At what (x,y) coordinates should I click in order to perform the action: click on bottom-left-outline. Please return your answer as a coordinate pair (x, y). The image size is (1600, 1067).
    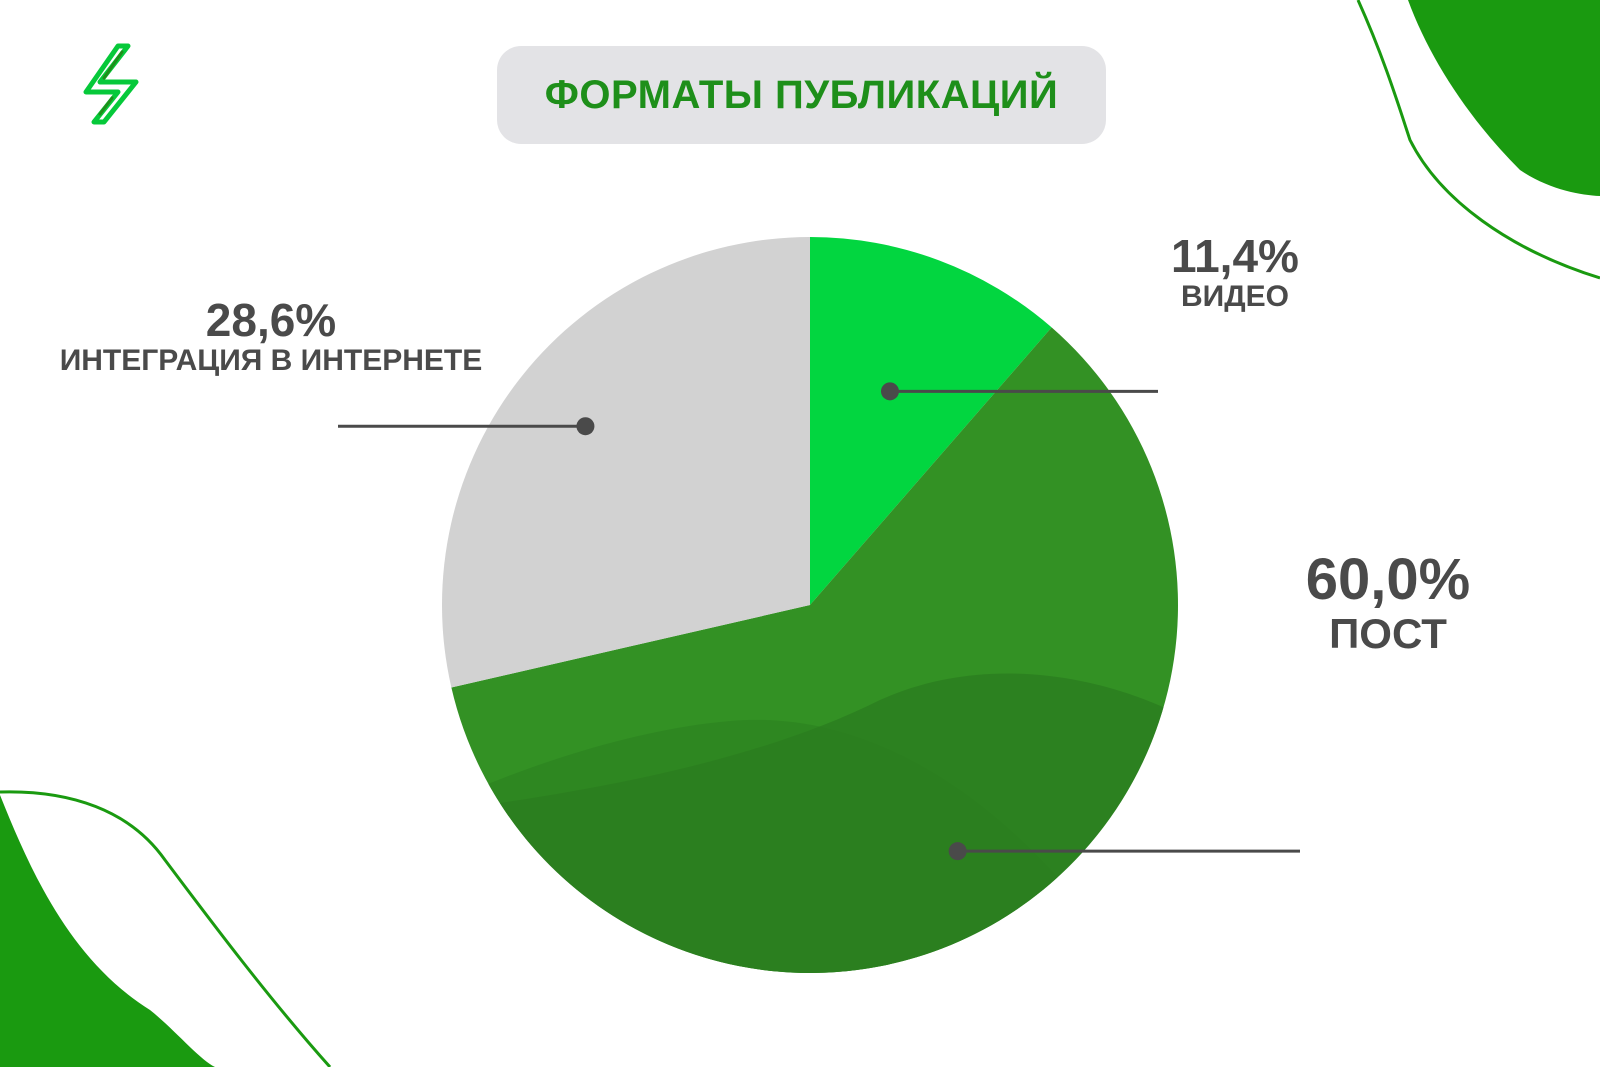
    Looking at the image, I should click on (166, 928).